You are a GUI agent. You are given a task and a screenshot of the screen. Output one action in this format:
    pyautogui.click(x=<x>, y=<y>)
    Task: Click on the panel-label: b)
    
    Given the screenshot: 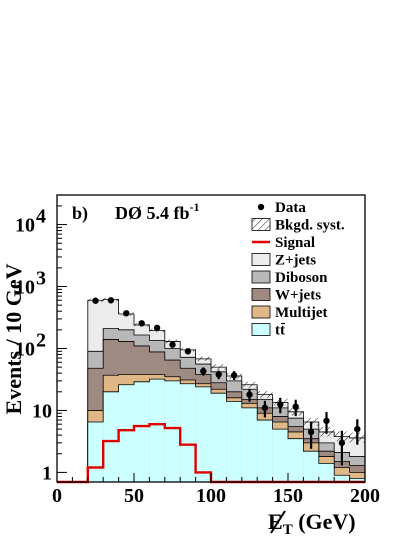 What is the action you would take?
    pyautogui.click(x=80, y=213)
    